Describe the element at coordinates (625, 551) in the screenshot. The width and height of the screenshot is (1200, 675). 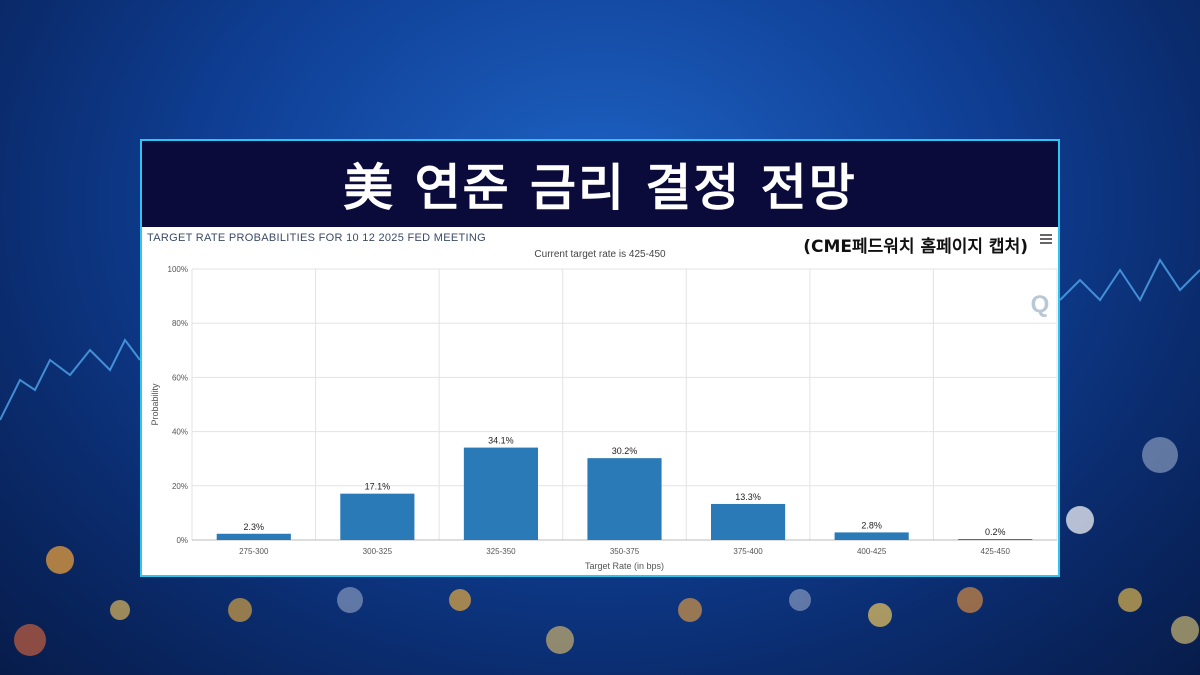
I see `x-tick-label: 350-375` at that location.